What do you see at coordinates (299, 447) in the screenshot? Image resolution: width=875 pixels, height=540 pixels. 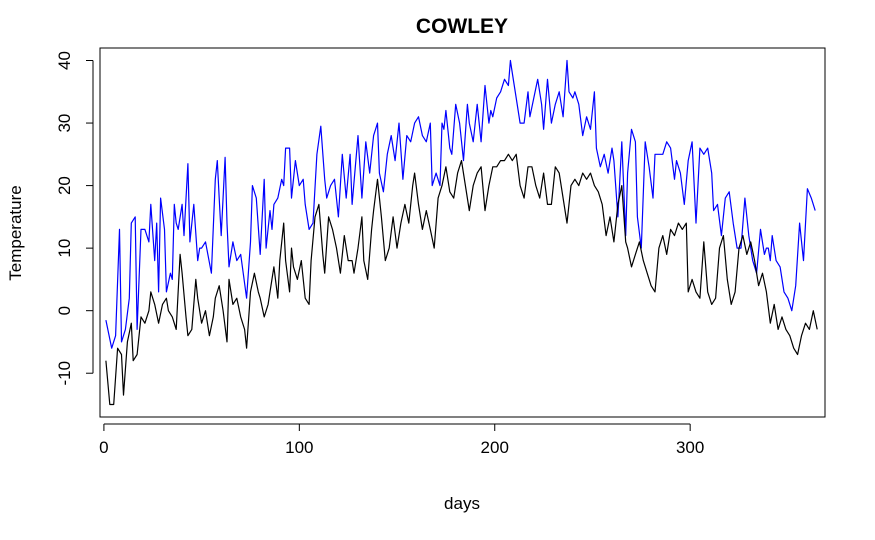 I see `x-tick-label: 100` at bounding box center [299, 447].